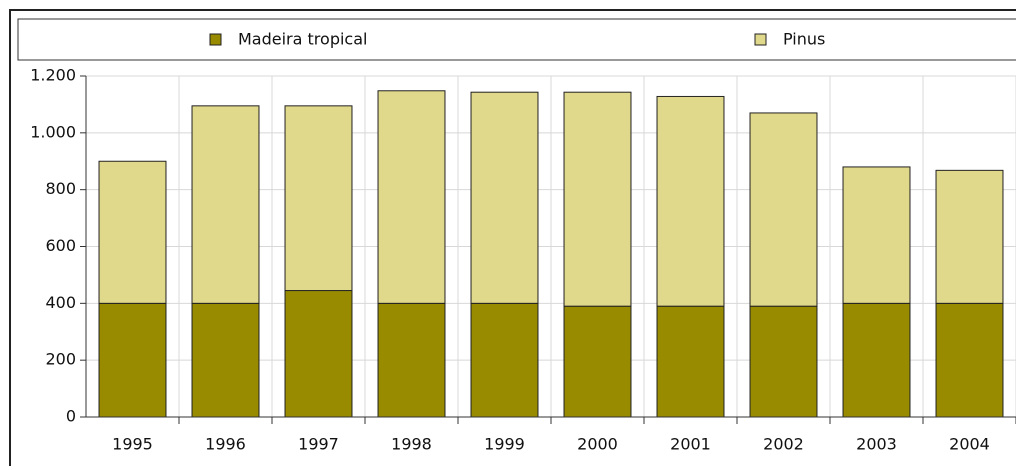  What do you see at coordinates (969, 444) in the screenshot?
I see `x-tick-label: 2004` at bounding box center [969, 444].